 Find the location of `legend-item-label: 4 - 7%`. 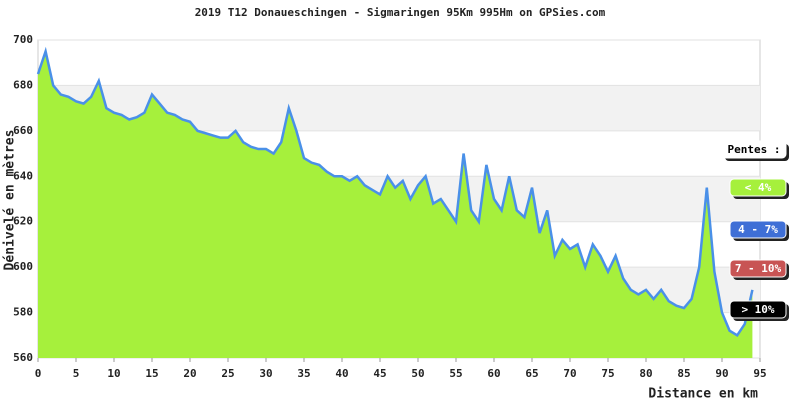

legend-item-label: 4 - 7% is located at coordinates (758, 229).